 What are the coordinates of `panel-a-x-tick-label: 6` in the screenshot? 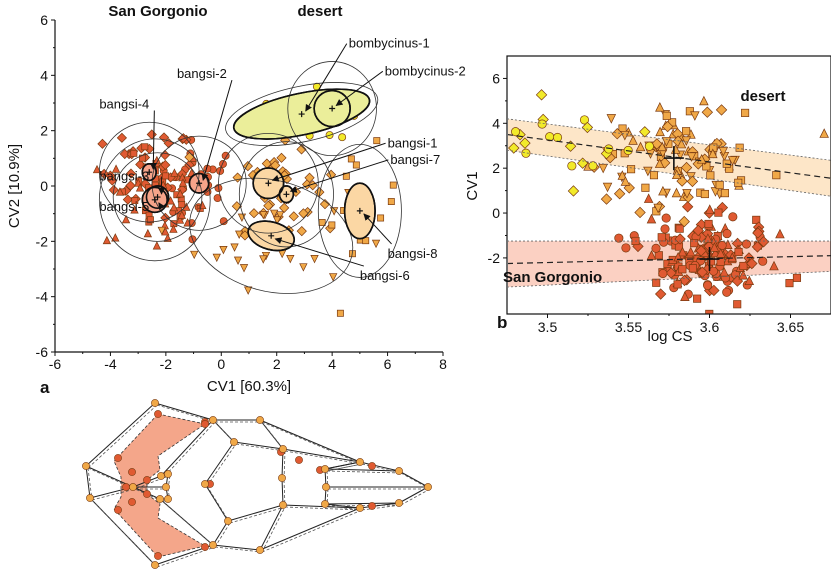 It's located at (388, 364).